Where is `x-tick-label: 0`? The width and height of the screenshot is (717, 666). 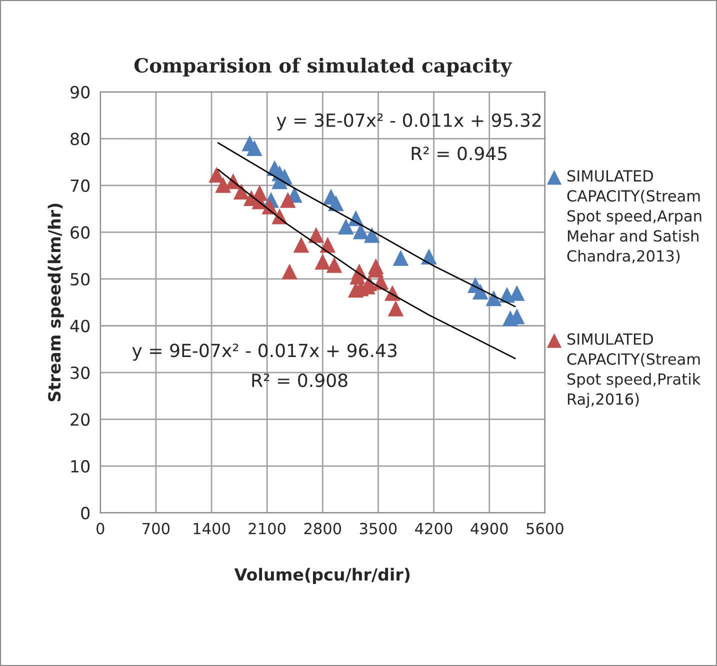 x-tick-label: 0 is located at coordinates (100, 528).